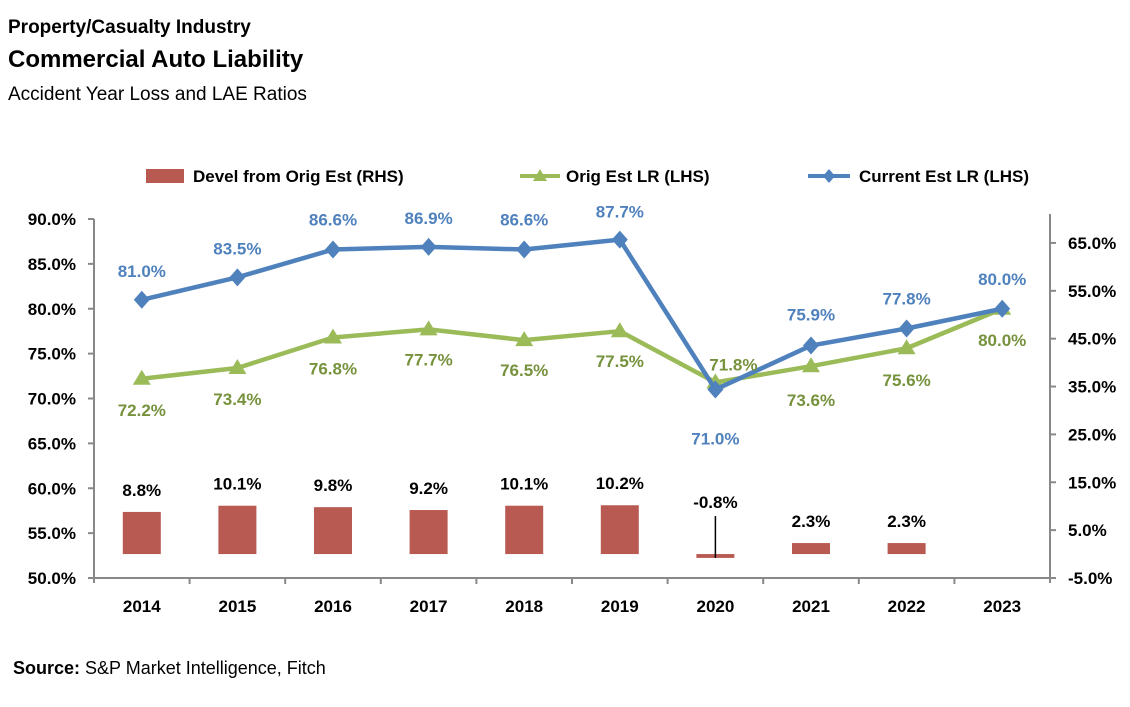  Describe the element at coordinates (1092, 387) in the screenshot. I see `right-axis-tick-label: 35.0%` at that location.